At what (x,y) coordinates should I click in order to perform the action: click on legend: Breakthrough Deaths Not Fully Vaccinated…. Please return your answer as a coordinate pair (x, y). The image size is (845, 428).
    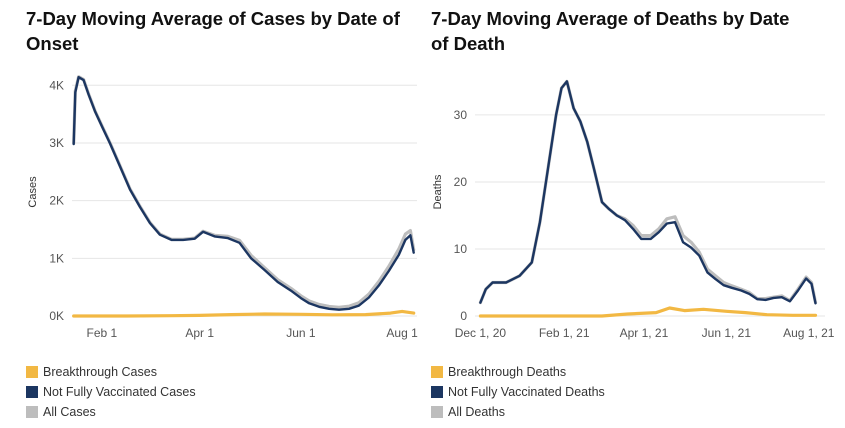
    Looking at the image, I should click on (518, 392).